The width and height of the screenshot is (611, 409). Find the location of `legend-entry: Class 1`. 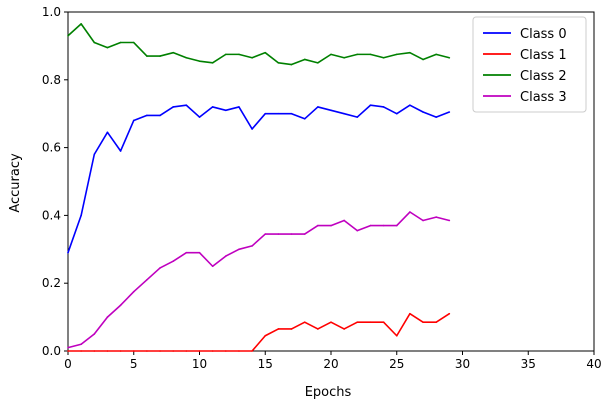

legend-entry: Class 1 is located at coordinates (543, 55).